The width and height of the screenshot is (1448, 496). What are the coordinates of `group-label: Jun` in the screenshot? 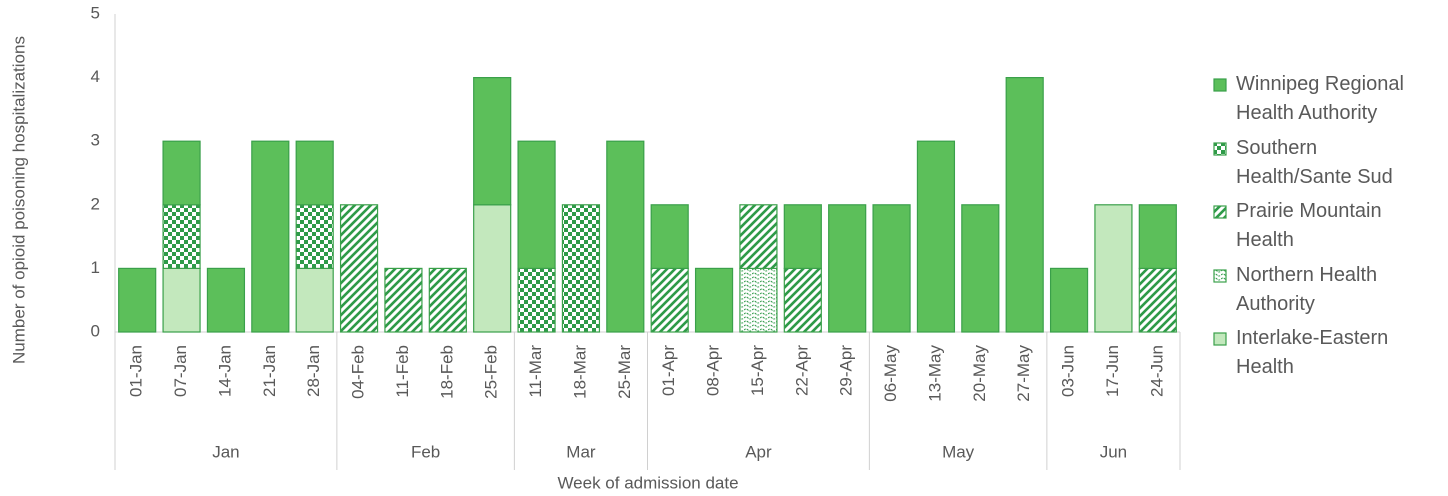 It's located at (1113, 451).